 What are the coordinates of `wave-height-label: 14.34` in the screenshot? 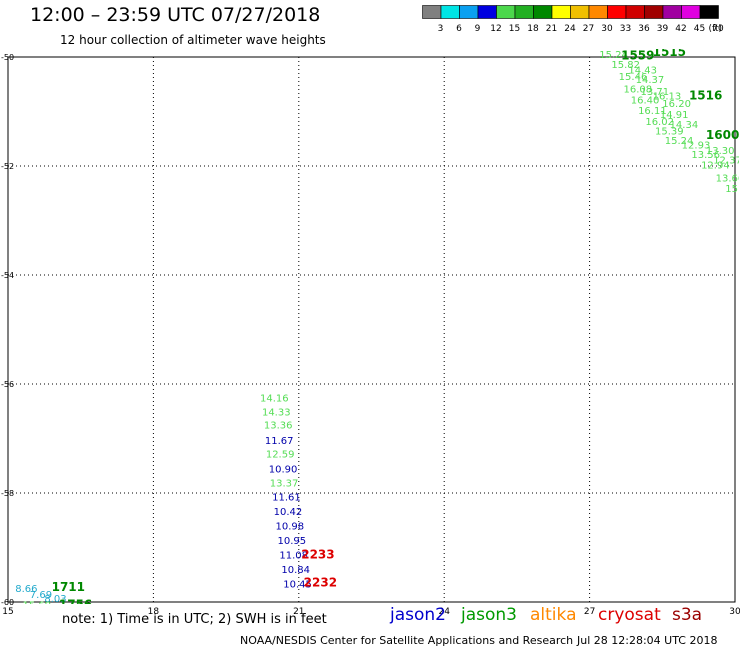 It's located at (684, 125).